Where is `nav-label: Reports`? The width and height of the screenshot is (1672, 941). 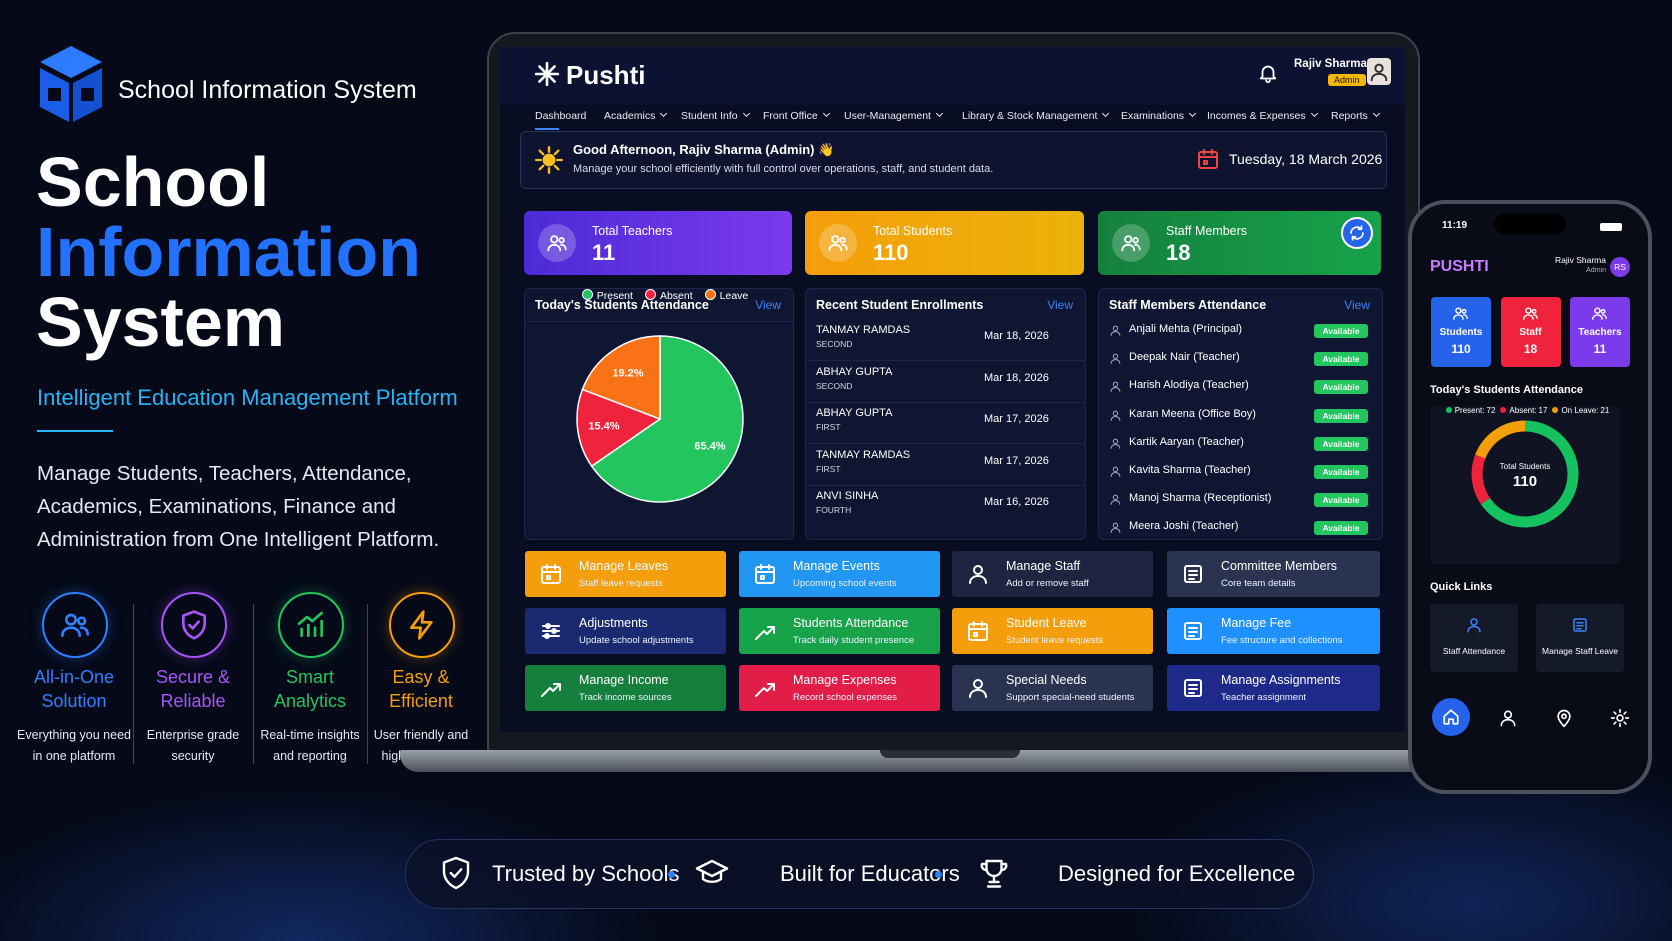
nav-label: Reports is located at coordinates (1349, 116).